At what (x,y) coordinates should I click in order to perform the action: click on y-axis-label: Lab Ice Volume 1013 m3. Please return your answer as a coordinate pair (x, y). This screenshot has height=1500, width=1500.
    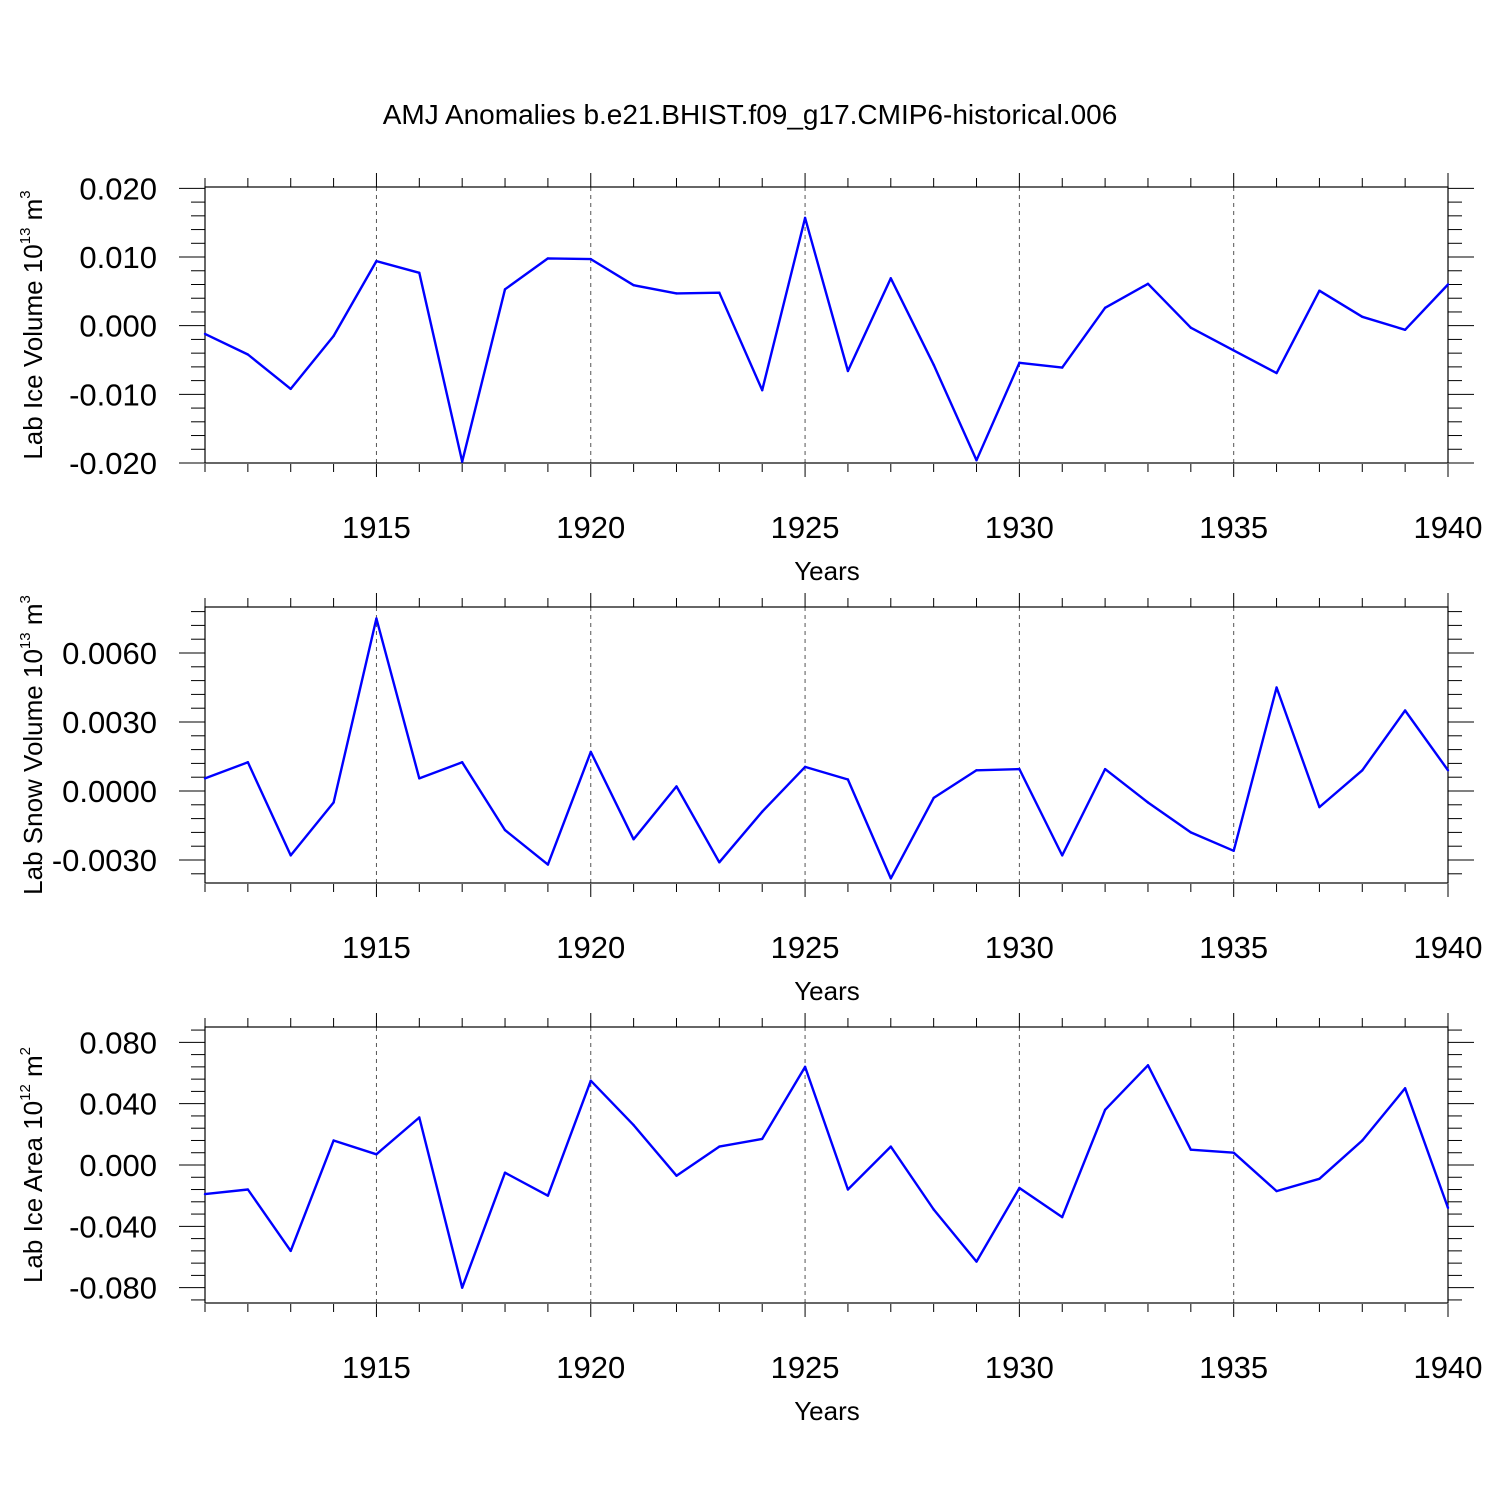
    Looking at the image, I should click on (32, 324).